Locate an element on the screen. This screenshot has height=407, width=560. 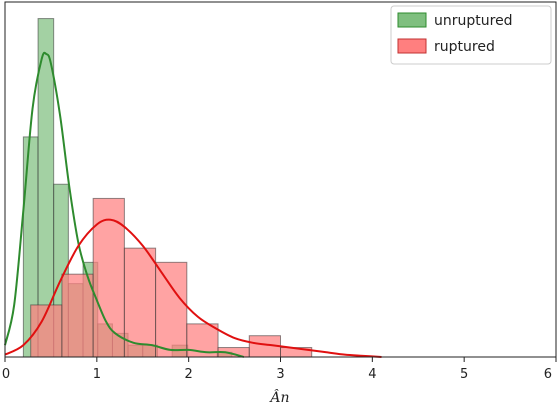
legend: unruptured ruptured is located at coordinates (471, 35).